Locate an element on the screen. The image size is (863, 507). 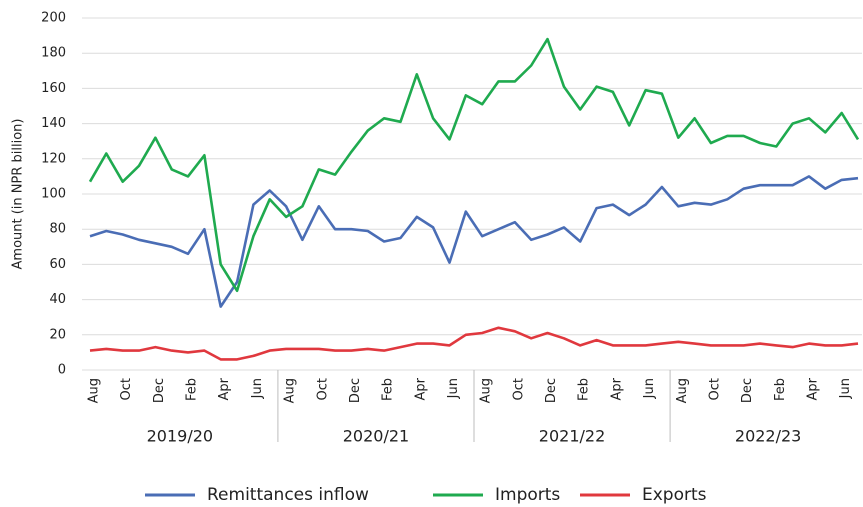
y-tick-label: 160 is located at coordinates (53, 88).